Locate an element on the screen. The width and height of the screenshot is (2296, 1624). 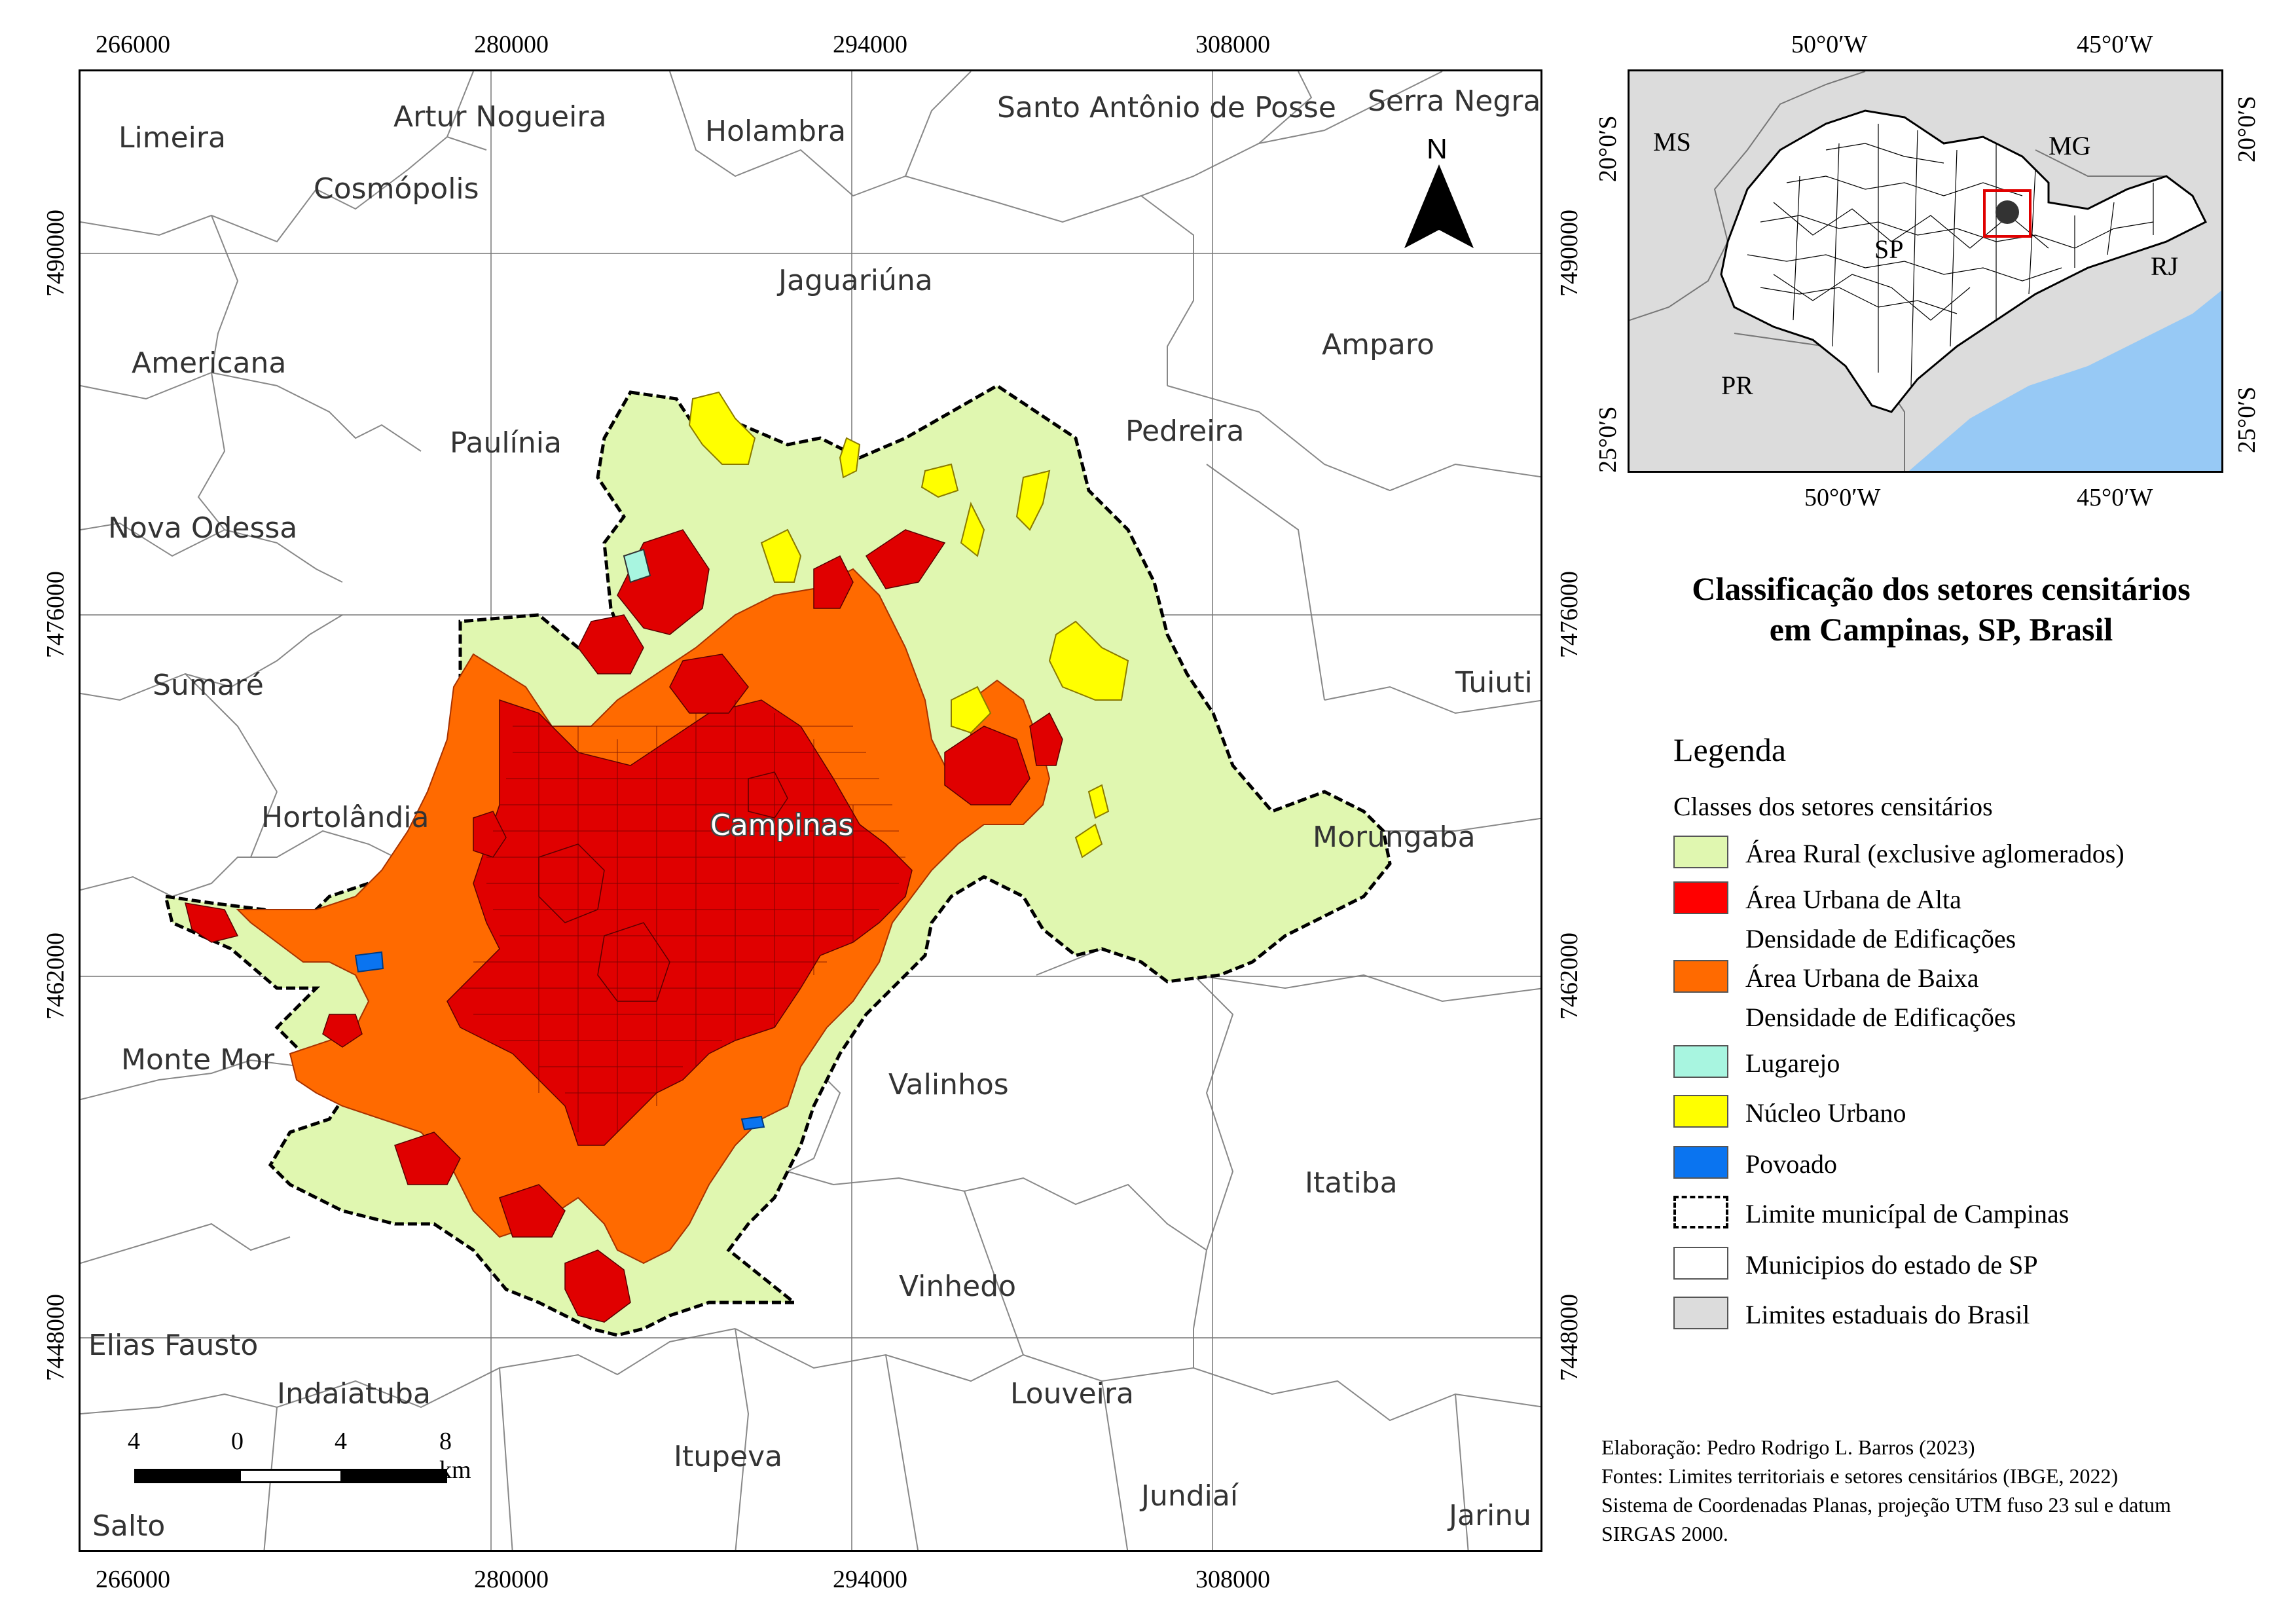
lugarejo-patch is located at coordinates (637, 565).